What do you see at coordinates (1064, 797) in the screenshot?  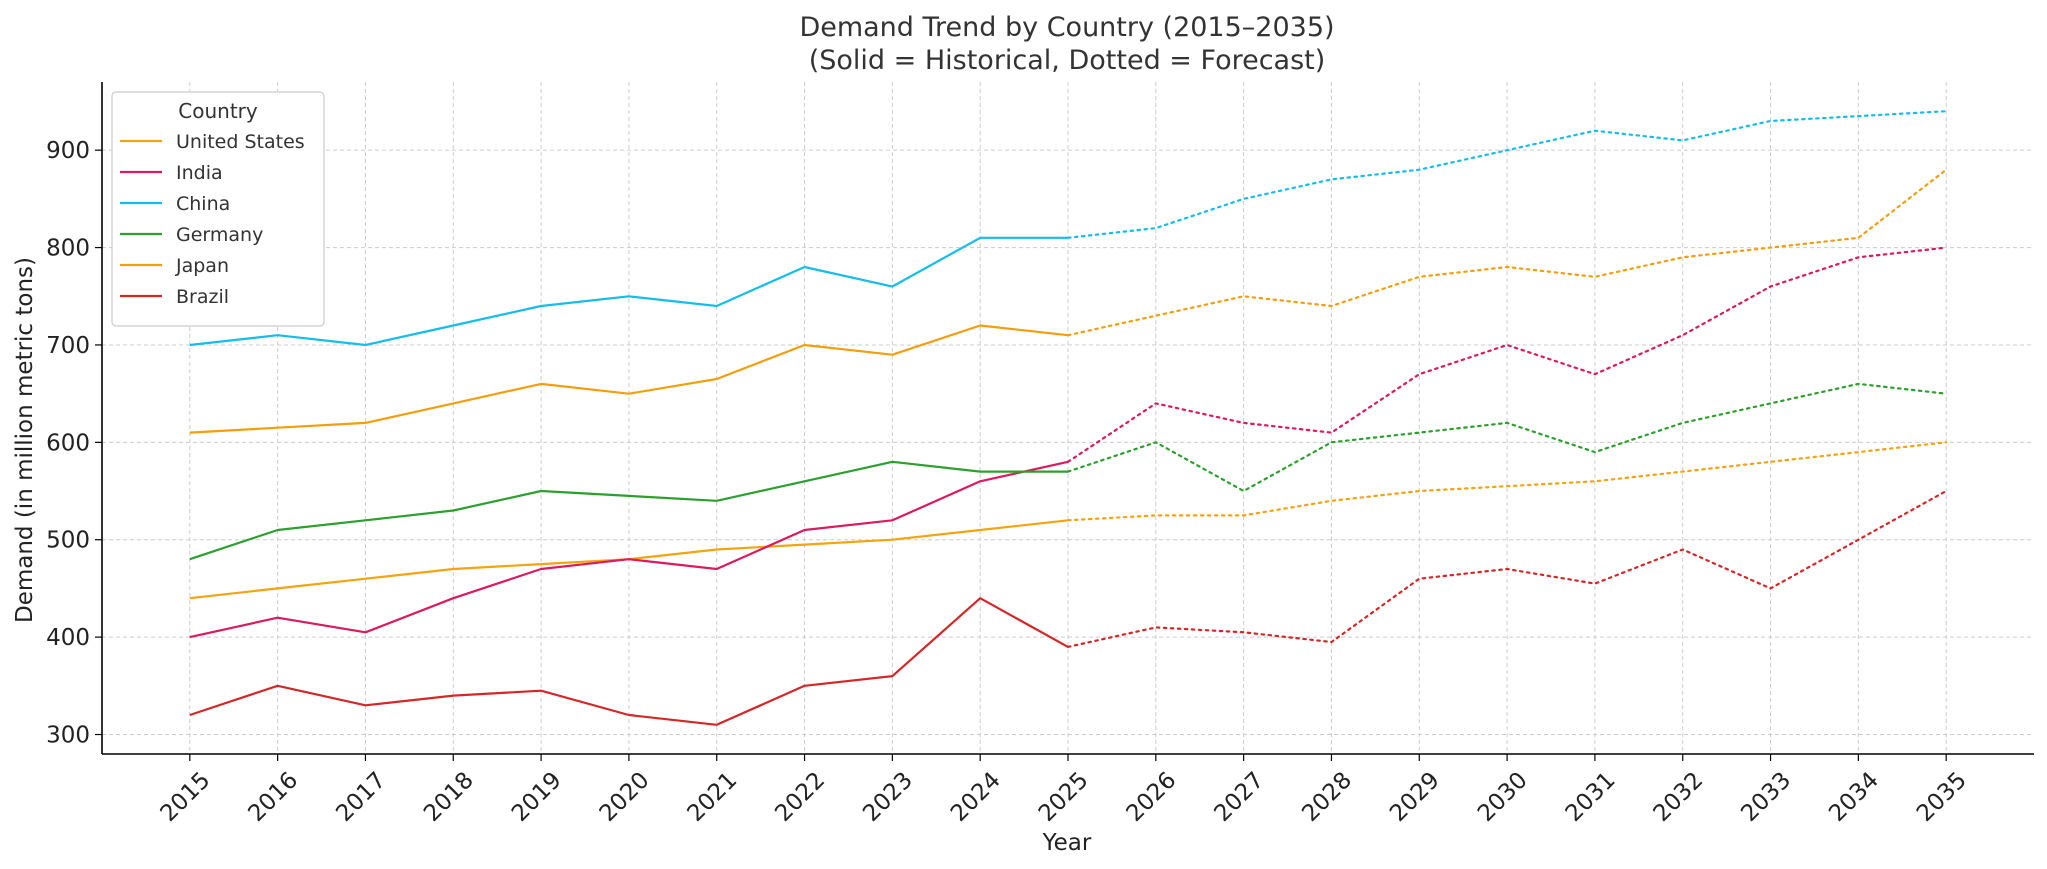 I see `x-tick-label-2025: 2025` at bounding box center [1064, 797].